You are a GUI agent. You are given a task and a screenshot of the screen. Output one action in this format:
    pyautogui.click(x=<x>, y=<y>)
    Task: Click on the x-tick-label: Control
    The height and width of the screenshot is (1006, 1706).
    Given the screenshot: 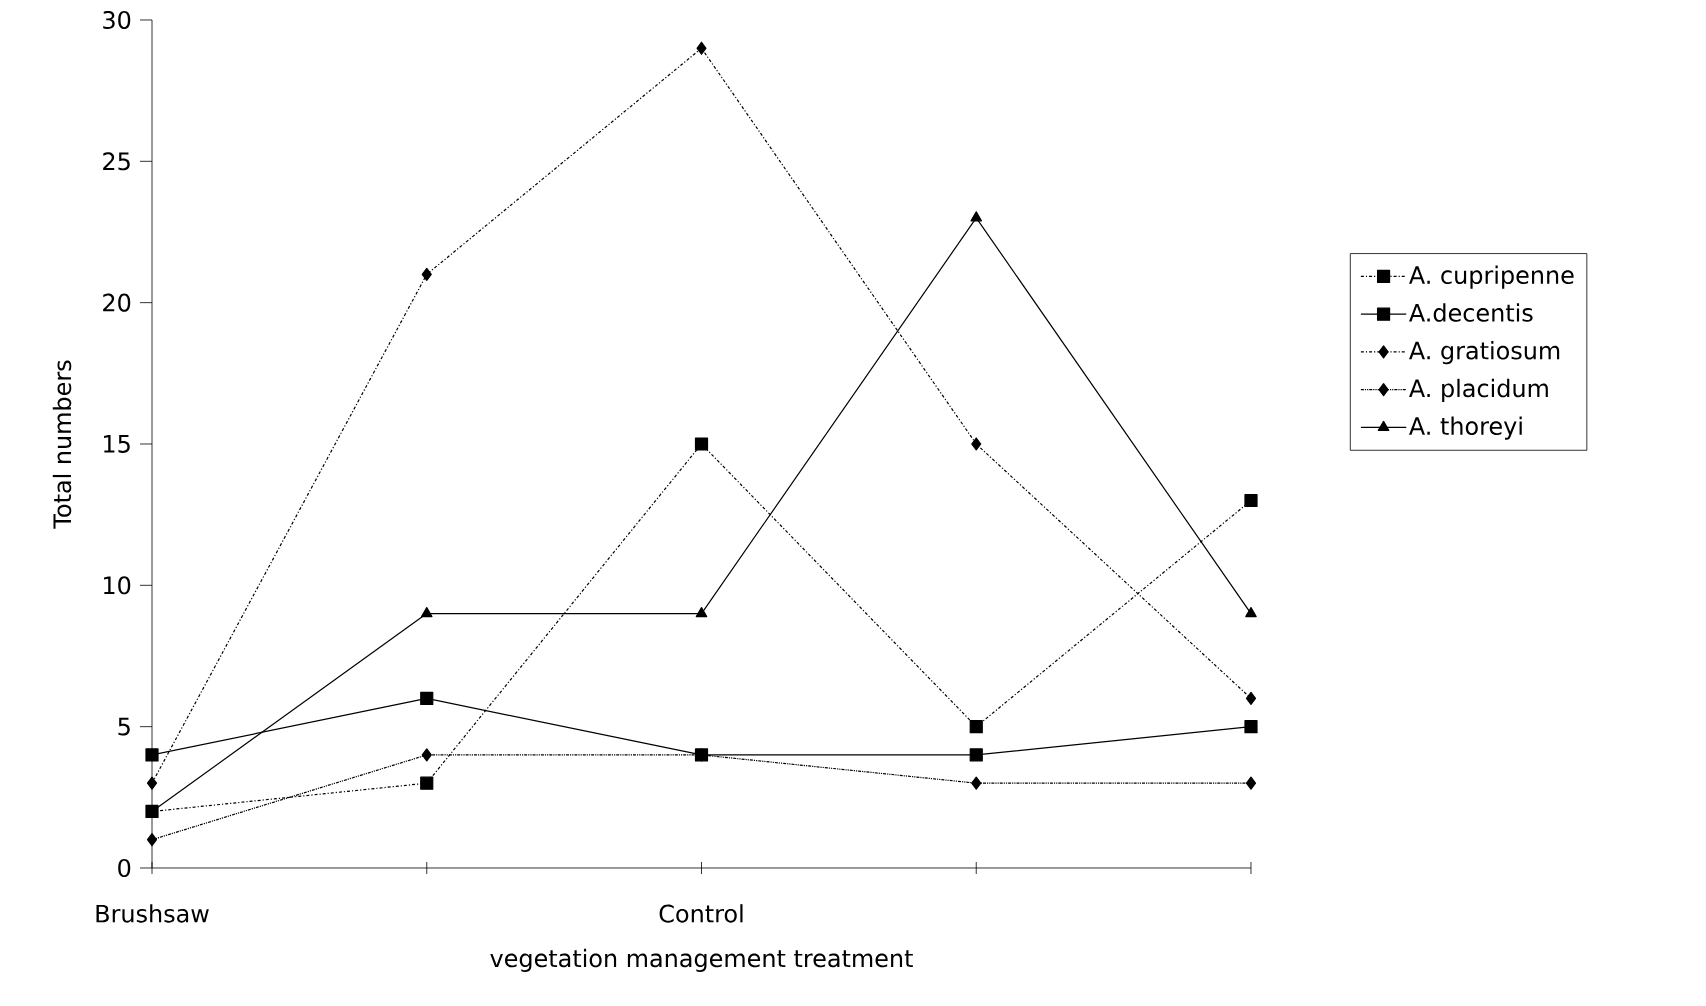 What is the action you would take?
    pyautogui.click(x=701, y=913)
    